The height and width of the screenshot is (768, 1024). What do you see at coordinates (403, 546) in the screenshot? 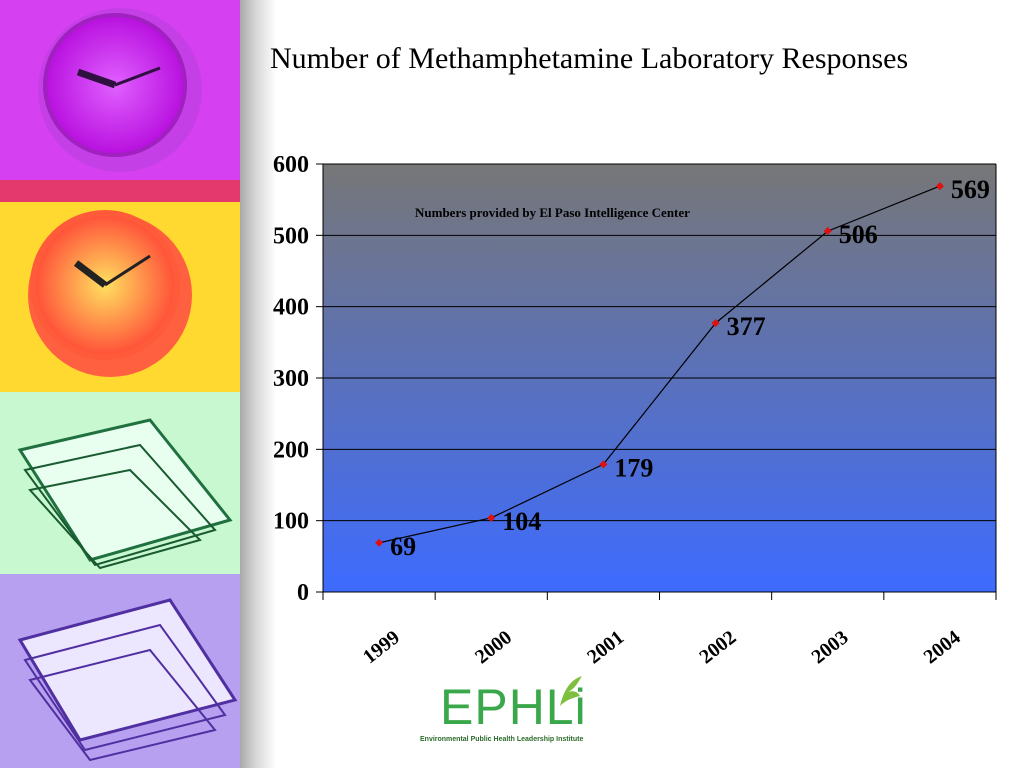
I see `data-label: 69` at bounding box center [403, 546].